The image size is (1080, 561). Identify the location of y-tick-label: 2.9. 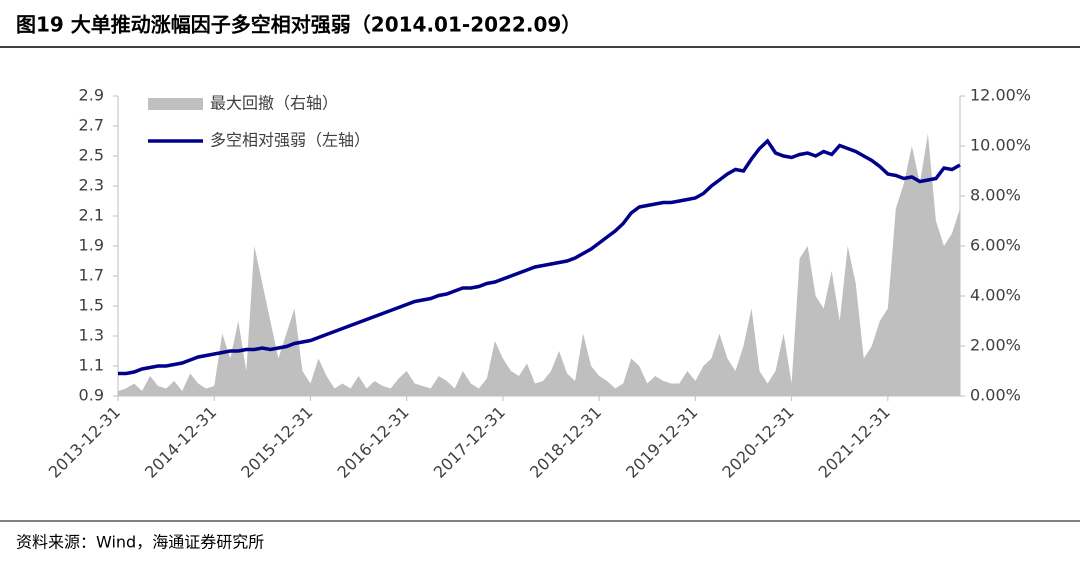
(91, 95).